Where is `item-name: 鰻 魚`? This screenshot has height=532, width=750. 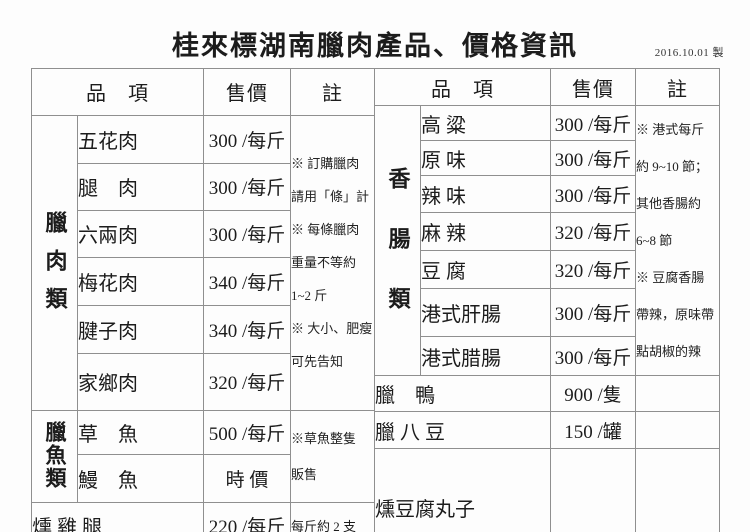
item-name: 鰻 魚 is located at coordinates (140, 479).